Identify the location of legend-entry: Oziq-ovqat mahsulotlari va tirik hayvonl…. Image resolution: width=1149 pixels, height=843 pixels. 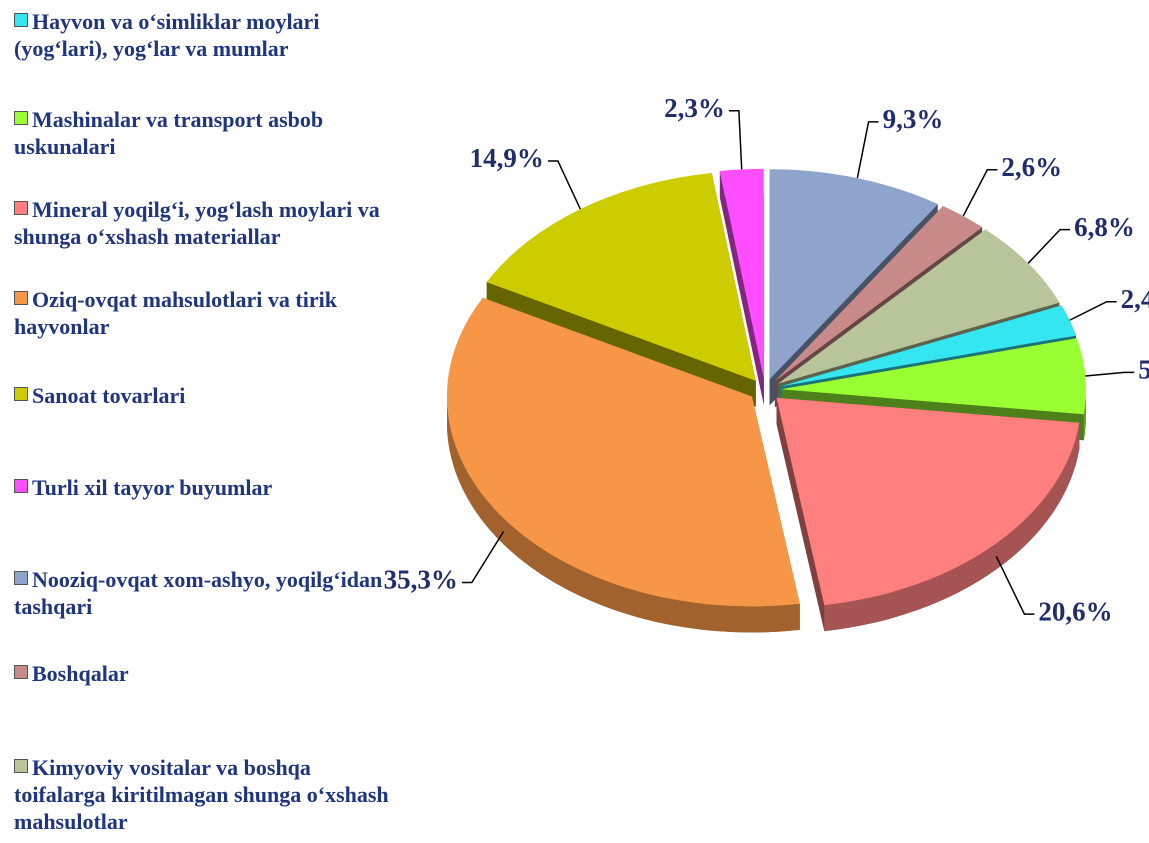
(201, 313).